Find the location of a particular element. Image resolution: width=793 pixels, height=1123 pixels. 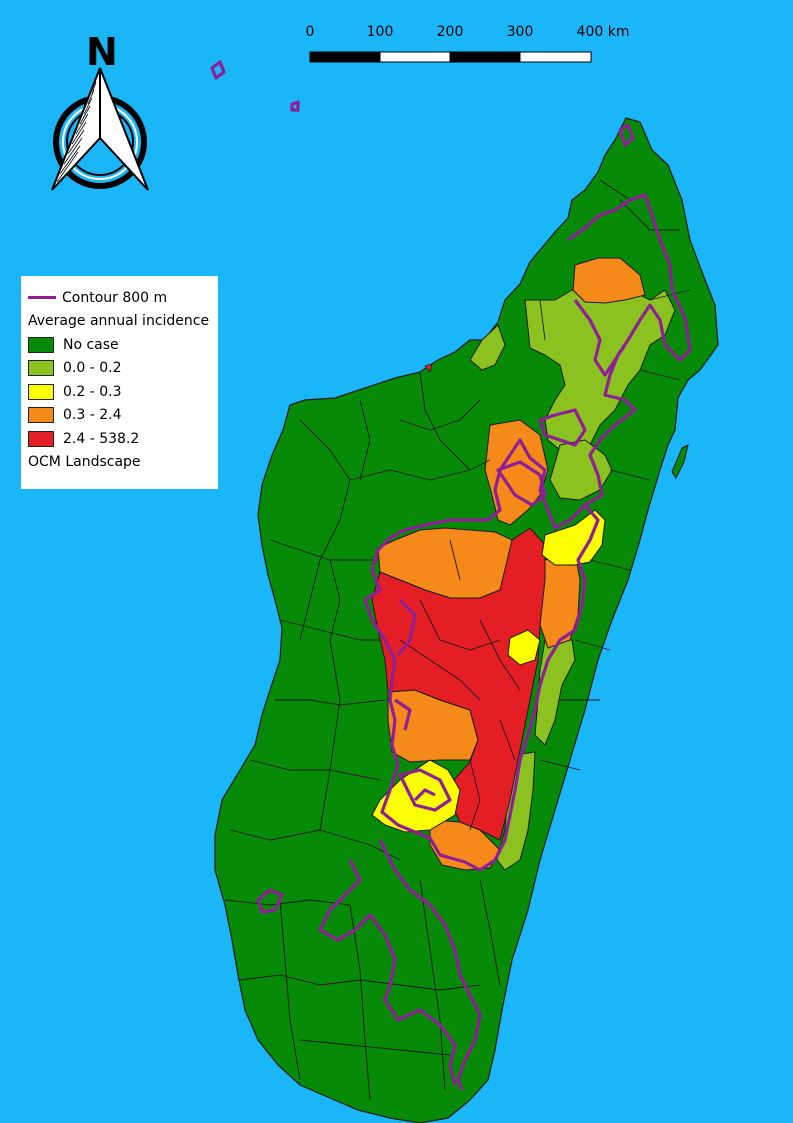

north-label: N is located at coordinates (102, 52).